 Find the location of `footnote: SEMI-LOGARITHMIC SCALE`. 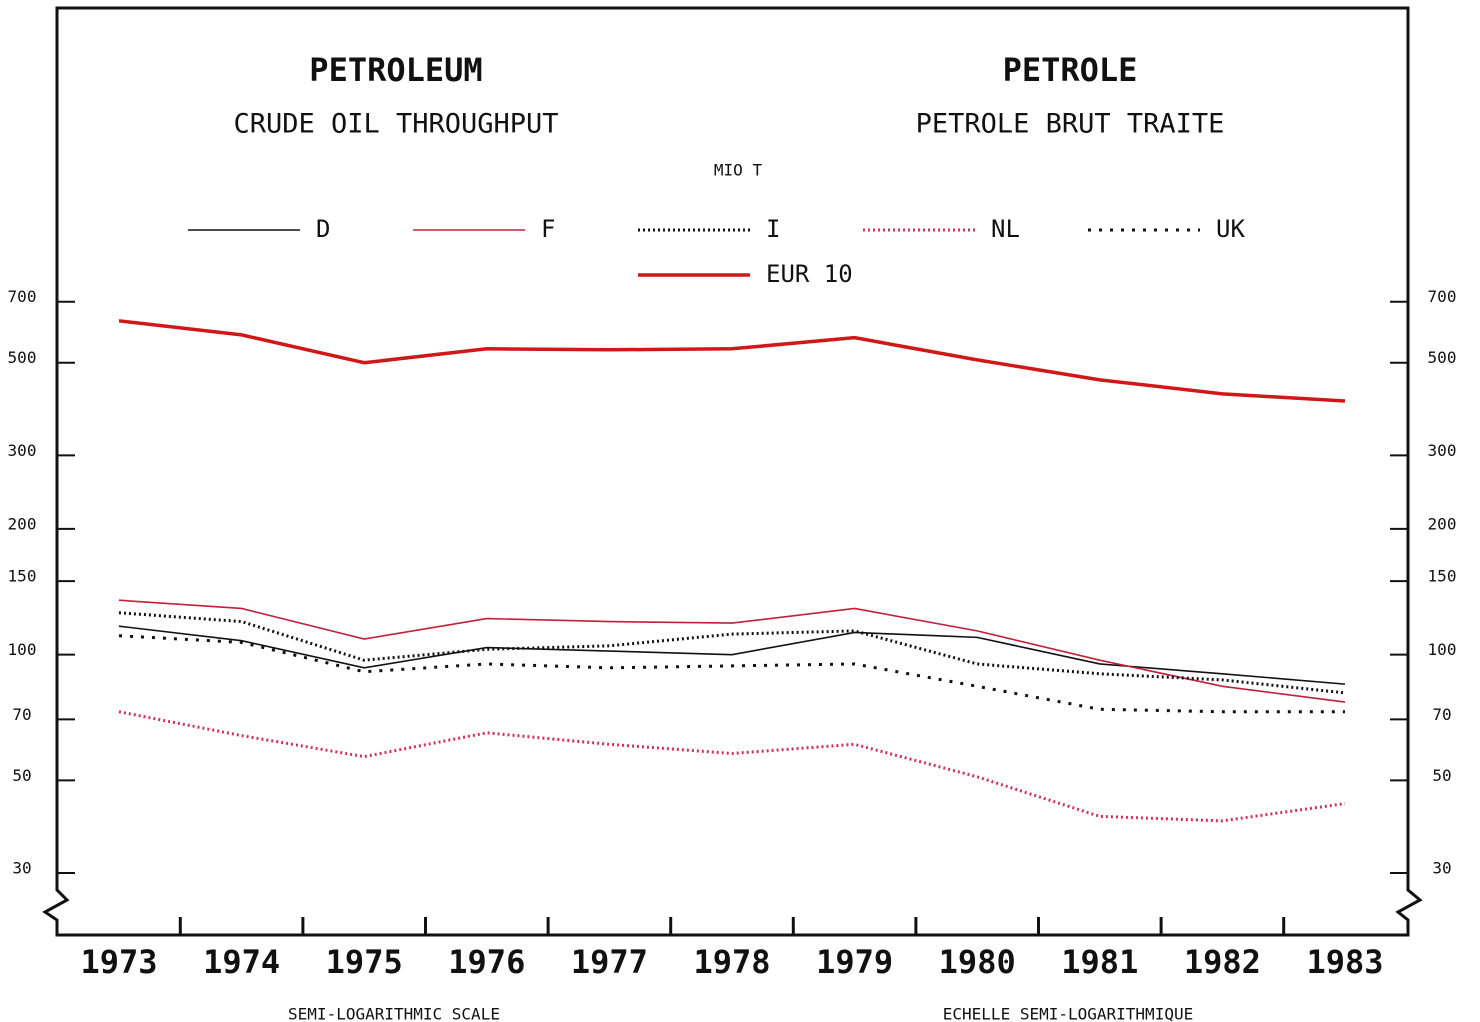

footnote: SEMI-LOGARITHMIC SCALE is located at coordinates (394, 1013).